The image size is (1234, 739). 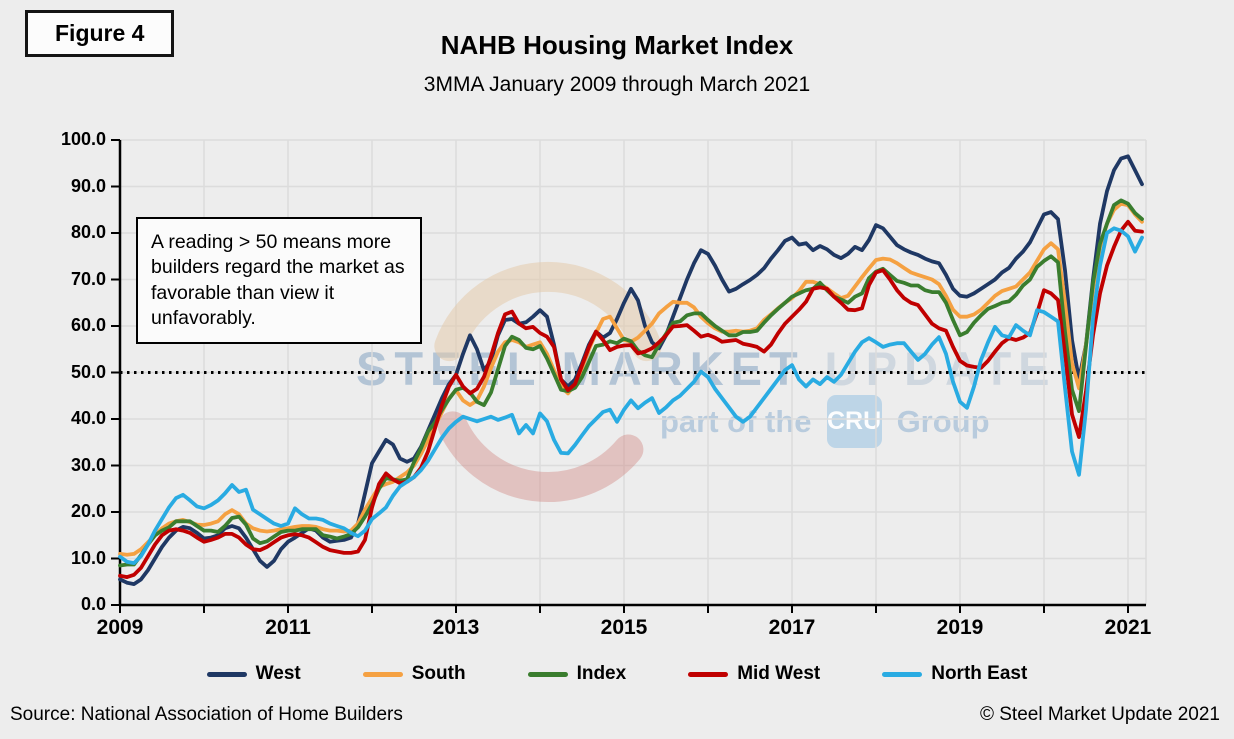 I want to click on y-axis-tick-label: 10.0, so click(x=88, y=557).